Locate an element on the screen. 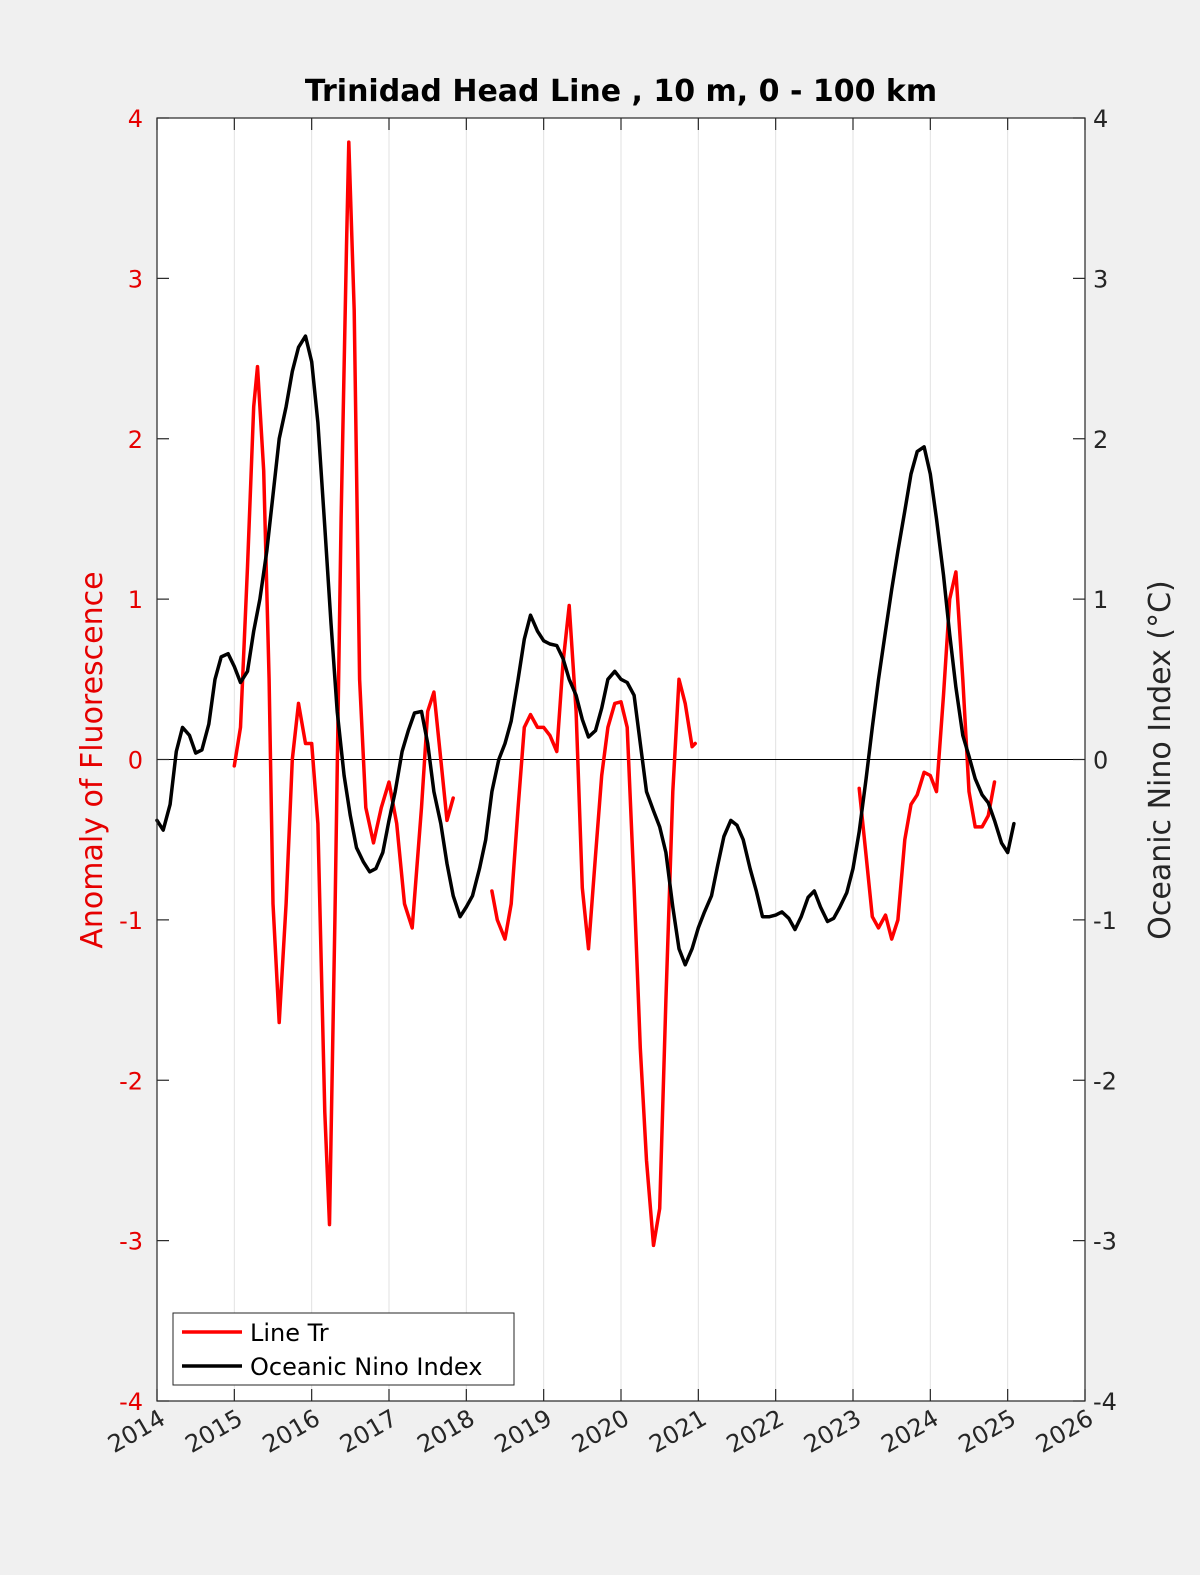 The height and width of the screenshot is (1575, 1200). left-y-axis: 4 3 2 1 0 -1 -2 -3 -4 is located at coordinates (144, 760).